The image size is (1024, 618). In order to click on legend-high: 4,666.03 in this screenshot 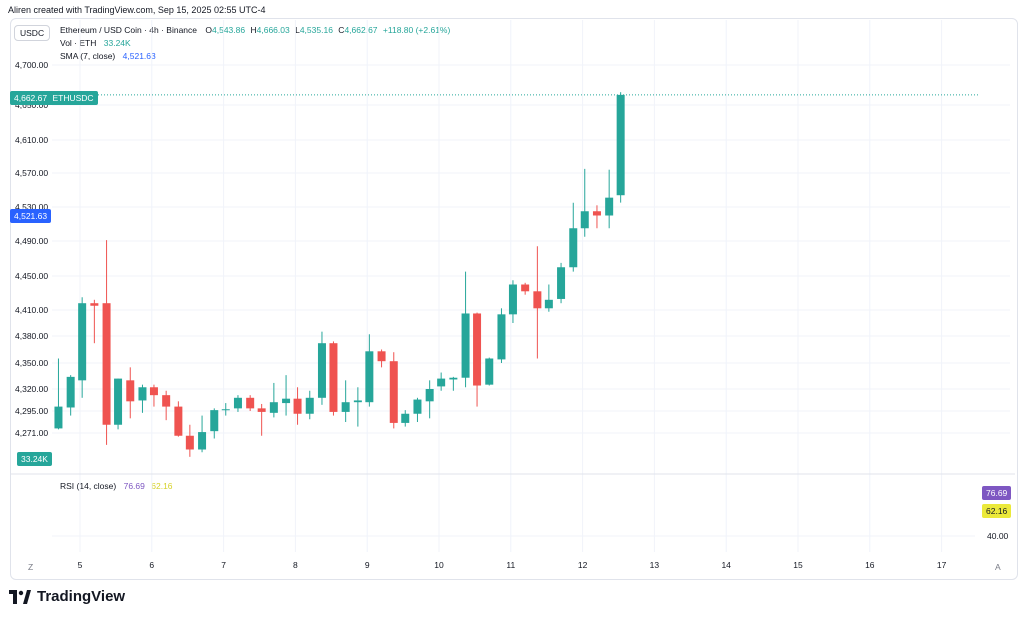, I will do `click(273, 30)`.